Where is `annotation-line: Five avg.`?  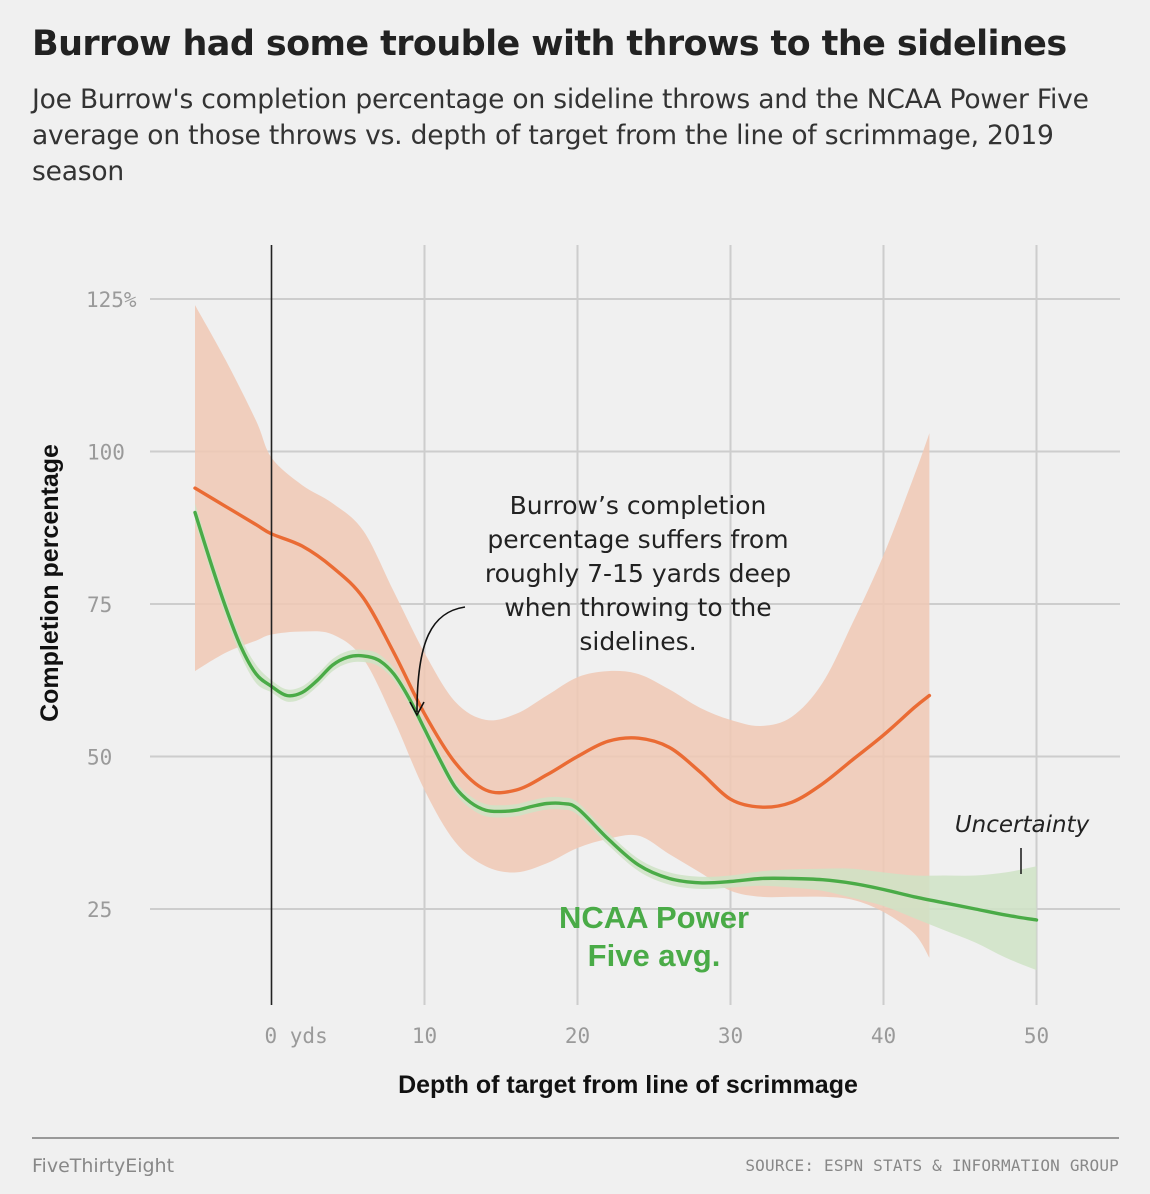
annotation-line: Five avg. is located at coordinates (654, 955).